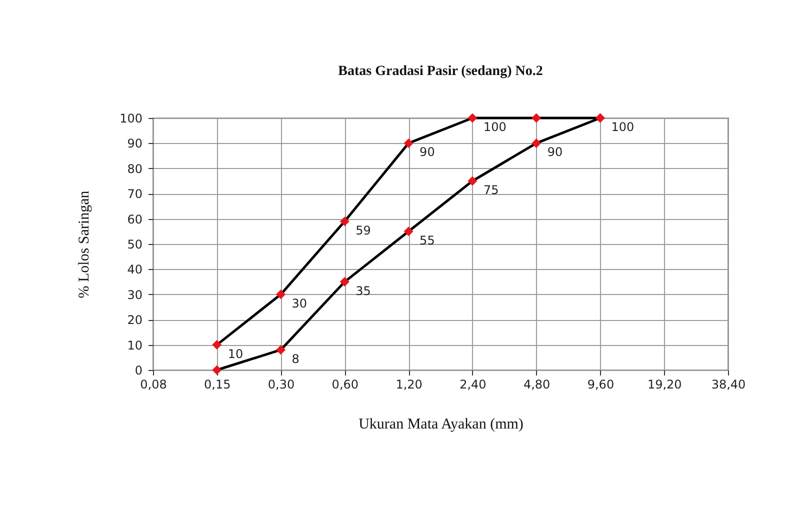 Image resolution: width=802 pixels, height=506 pixels. Describe the element at coordinates (363, 291) in the screenshot. I see `data-label: 35` at that location.